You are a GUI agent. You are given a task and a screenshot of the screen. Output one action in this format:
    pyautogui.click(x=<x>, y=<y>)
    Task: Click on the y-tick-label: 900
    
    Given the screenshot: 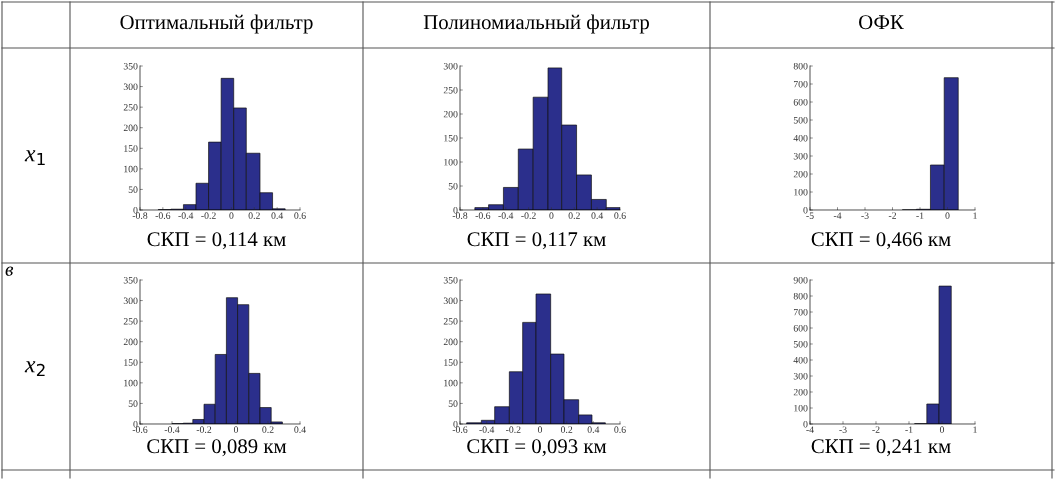 What is the action you would take?
    pyautogui.click(x=800, y=280)
    